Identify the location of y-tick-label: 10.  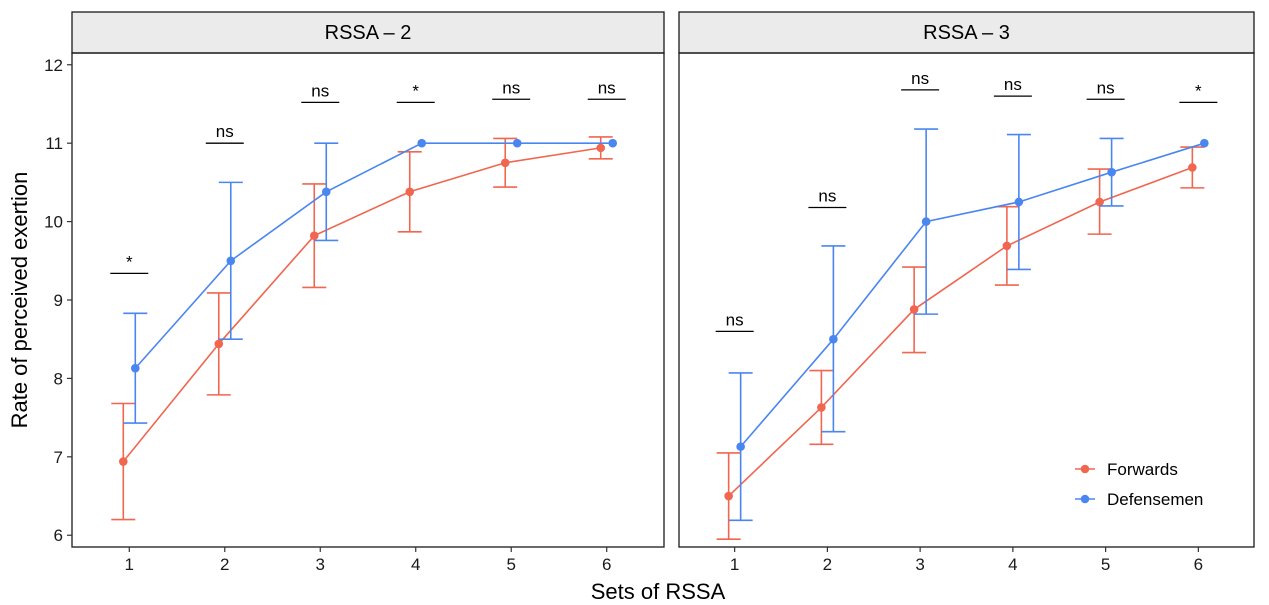
(53, 222).